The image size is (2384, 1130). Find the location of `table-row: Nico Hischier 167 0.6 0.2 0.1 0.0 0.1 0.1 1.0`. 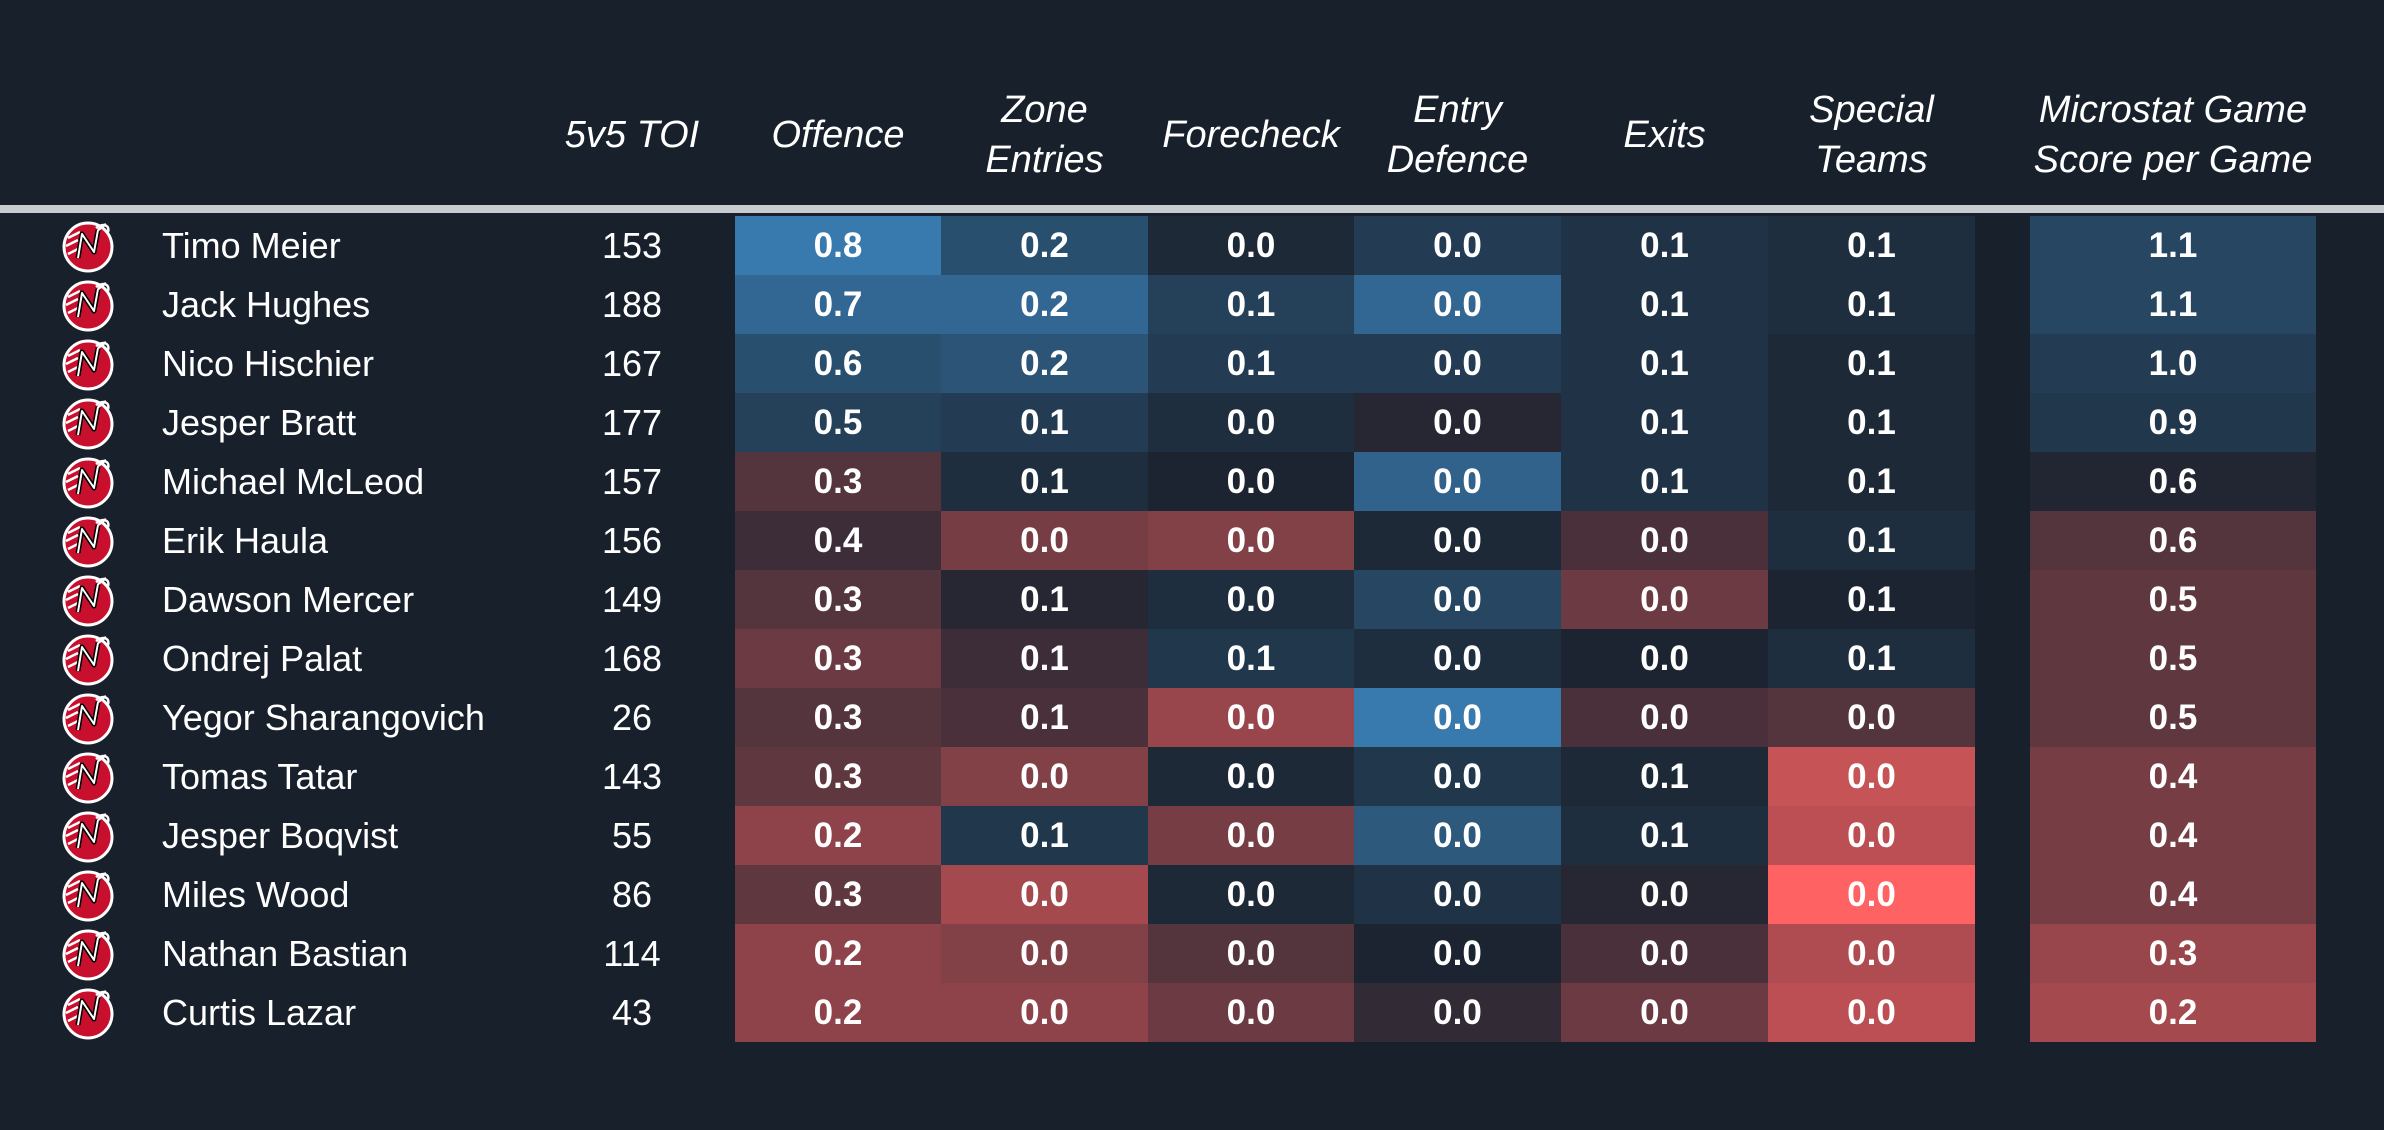

table-row: Nico Hischier 167 0.6 0.2 0.1 0.0 0.1 0.1 1.0 is located at coordinates (1192, 363).